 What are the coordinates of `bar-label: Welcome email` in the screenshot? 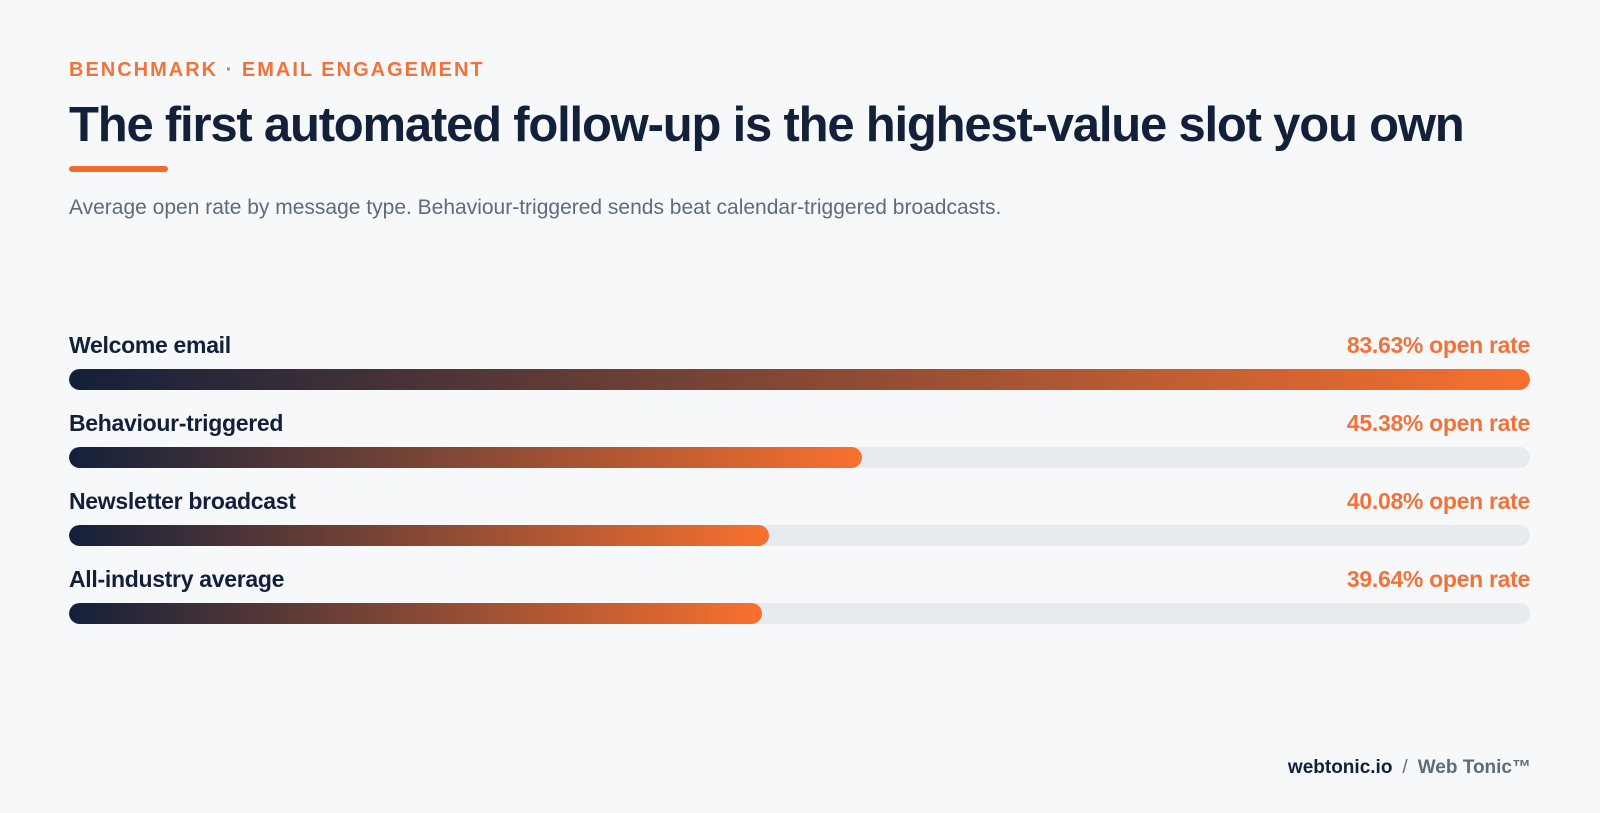 It's located at (150, 345).